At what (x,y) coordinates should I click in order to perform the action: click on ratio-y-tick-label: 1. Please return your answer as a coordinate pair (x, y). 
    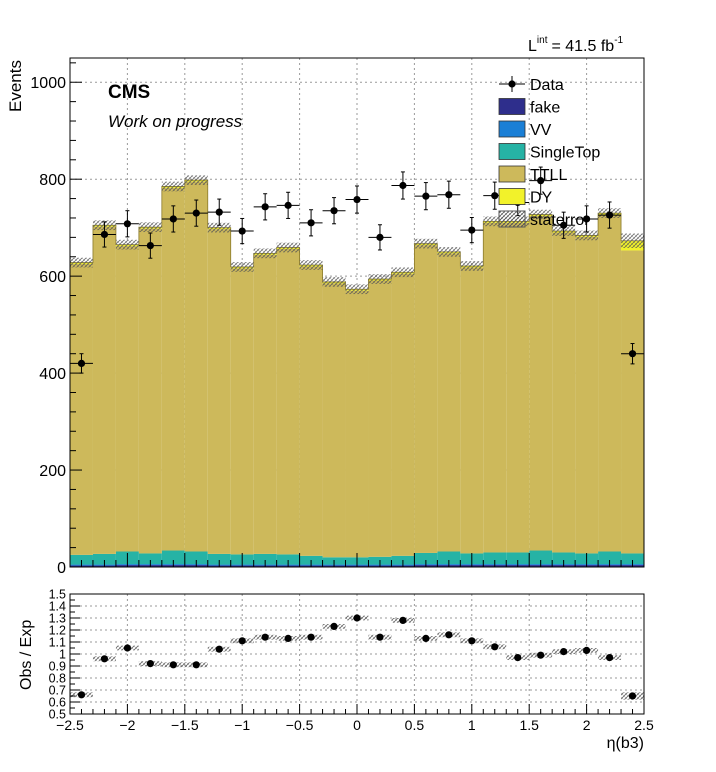
    Looking at the image, I should click on (62, 655).